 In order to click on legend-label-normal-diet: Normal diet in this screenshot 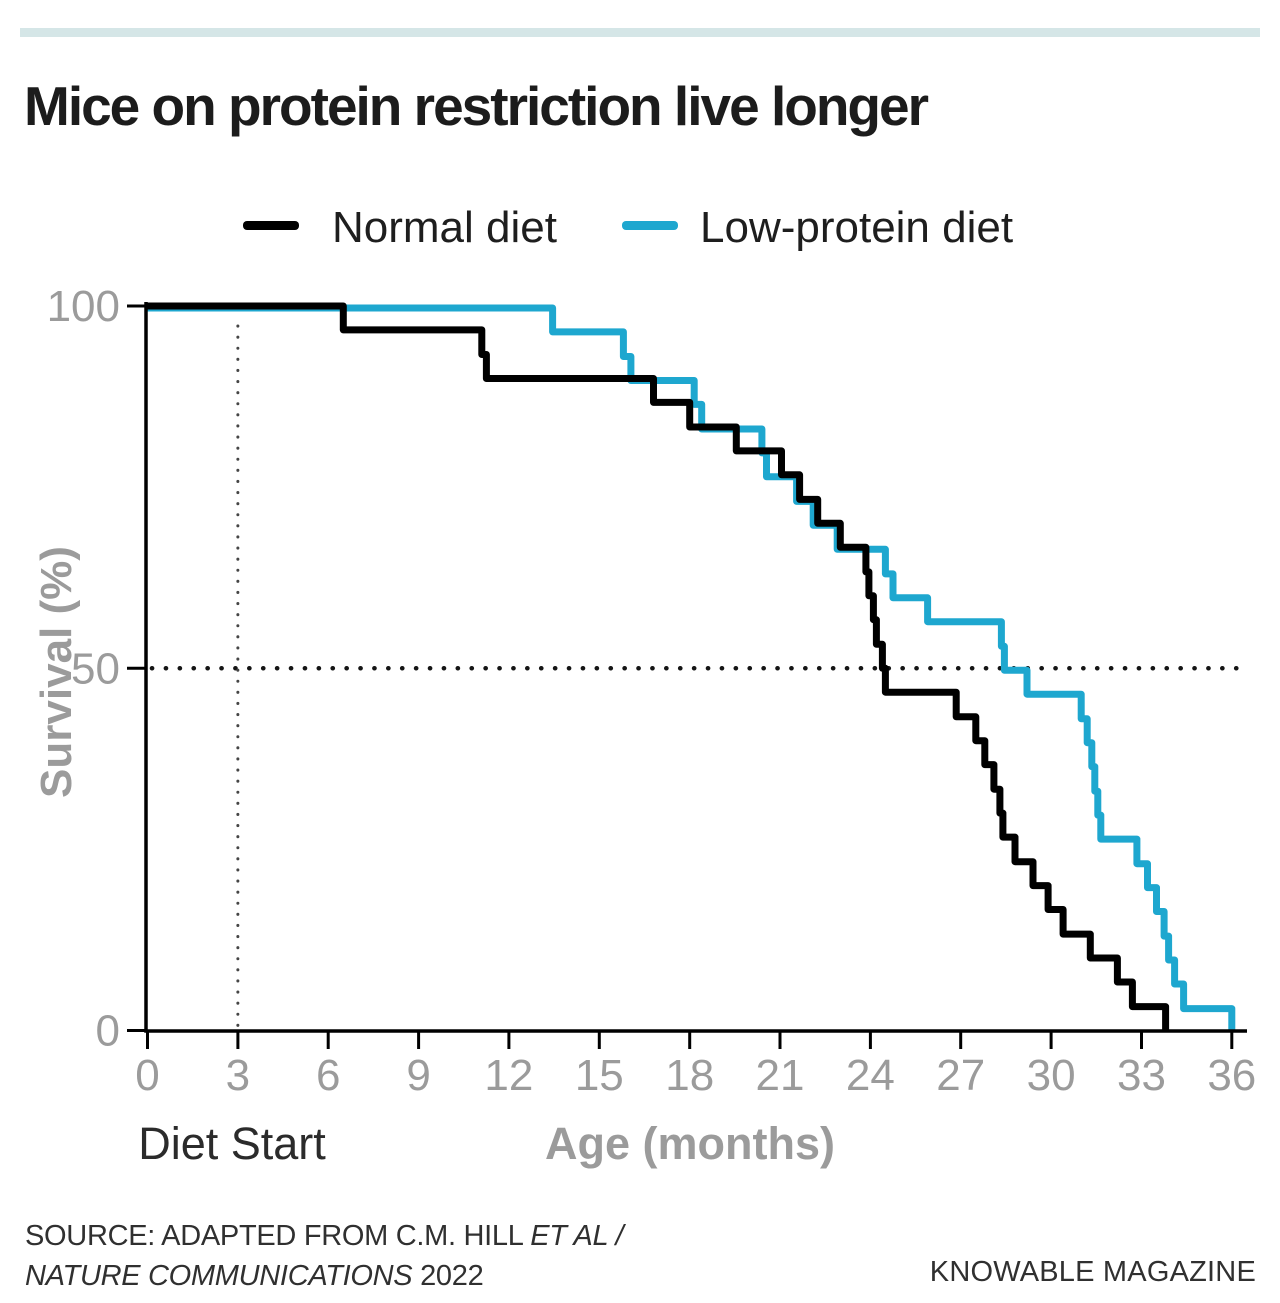, I will do `click(444, 227)`.